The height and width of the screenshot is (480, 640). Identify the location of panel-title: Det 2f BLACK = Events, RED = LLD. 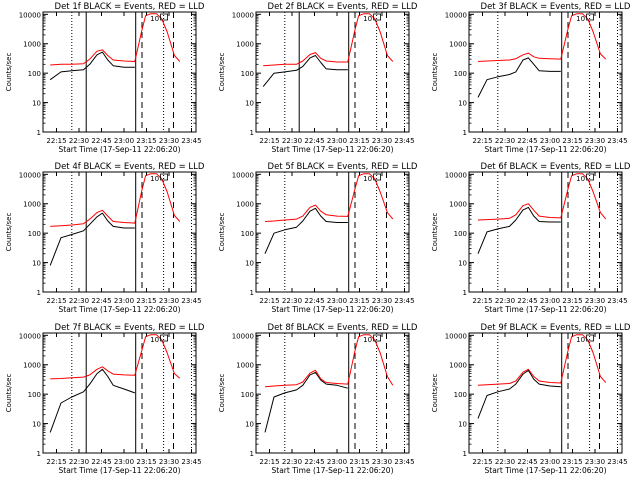
(343, 7).